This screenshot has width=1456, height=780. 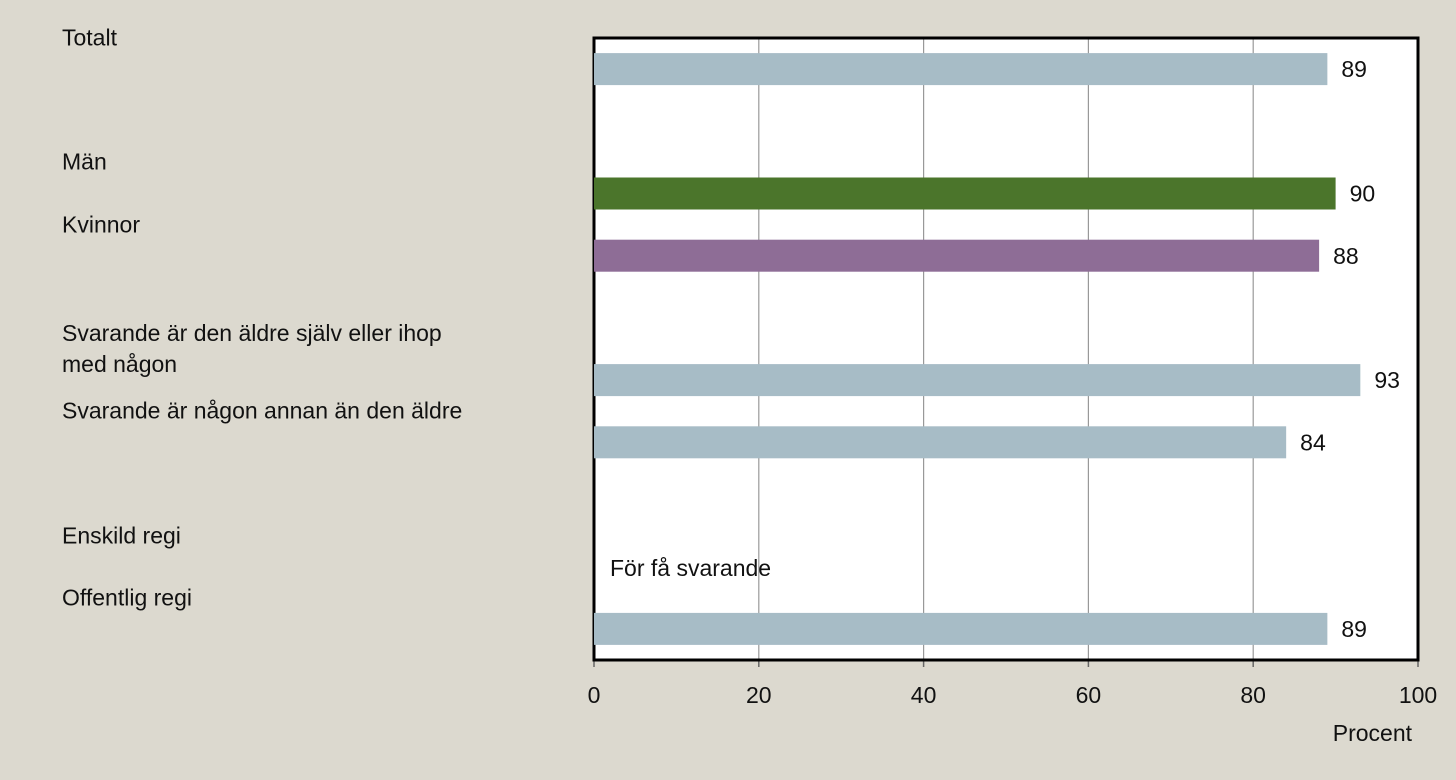 I want to click on category-label: Offentlig regi, so click(x=127, y=597).